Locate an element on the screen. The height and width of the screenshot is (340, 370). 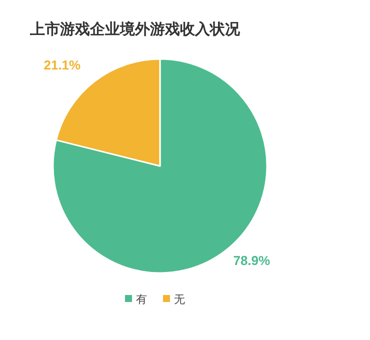
chart-title: 上市游戏企业境外游戏收入状况 is located at coordinates (135, 29).